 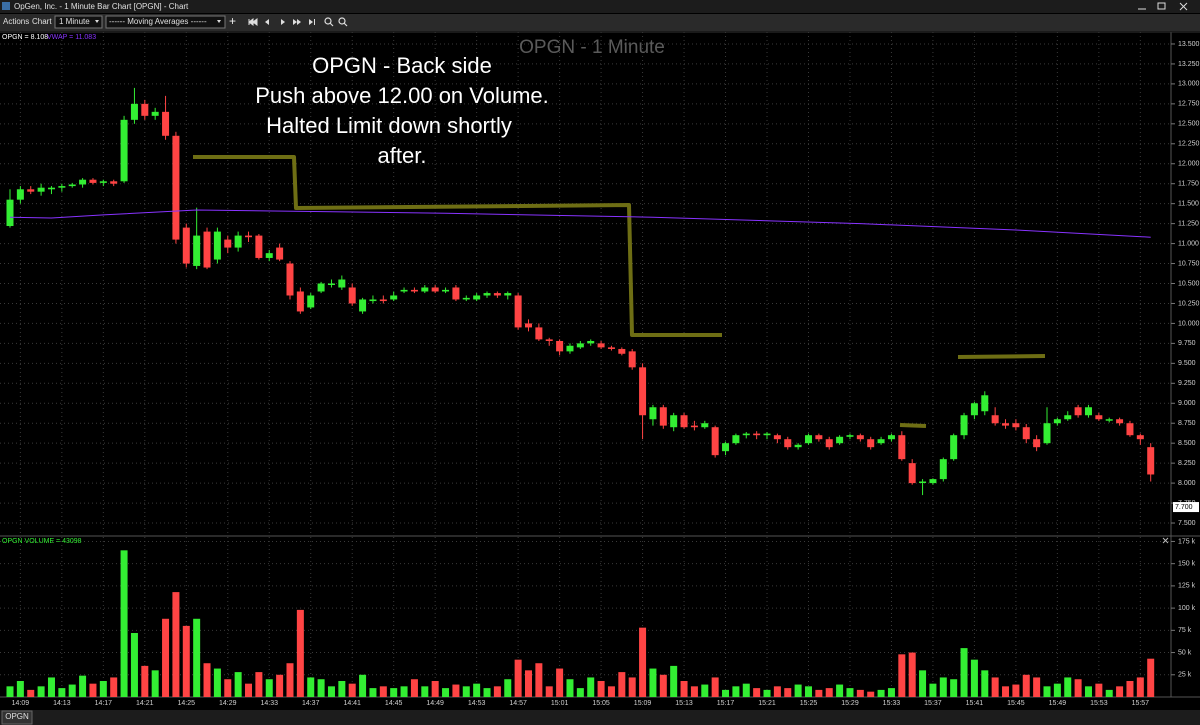 What do you see at coordinates (1189, 44) in the screenshot?
I see `y-tick-label: 13.500` at bounding box center [1189, 44].